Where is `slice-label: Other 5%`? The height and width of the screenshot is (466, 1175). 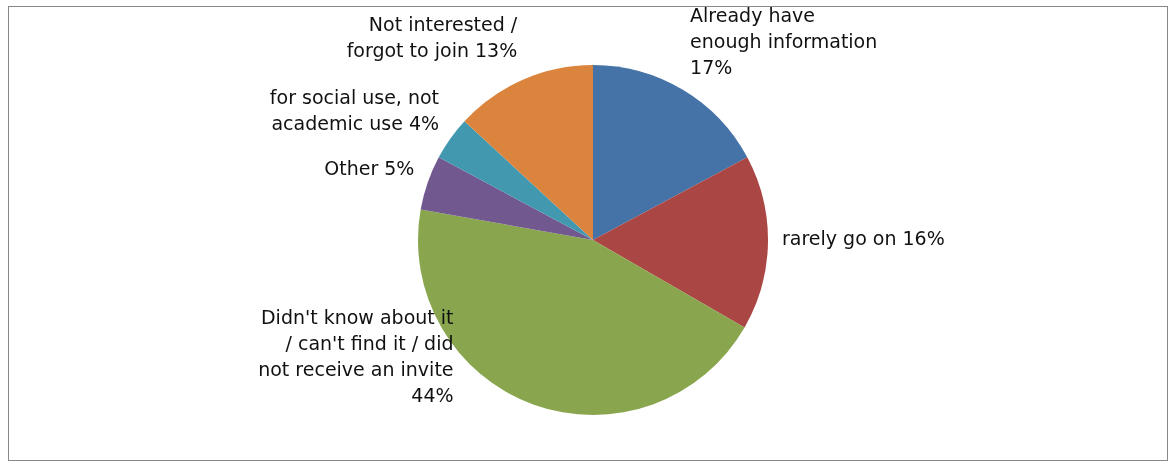
slice-label: Other 5% is located at coordinates (369, 168).